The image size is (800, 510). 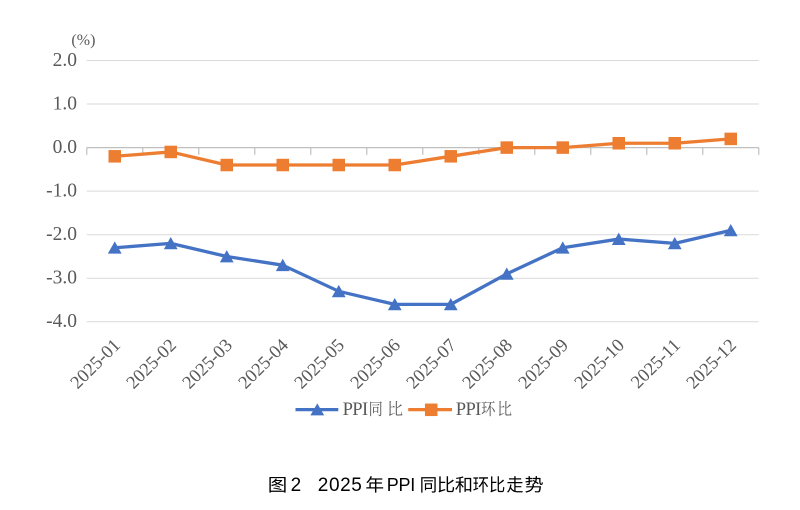 What do you see at coordinates (65, 60) in the screenshot?
I see `svg-text: 2.0` at bounding box center [65, 60].